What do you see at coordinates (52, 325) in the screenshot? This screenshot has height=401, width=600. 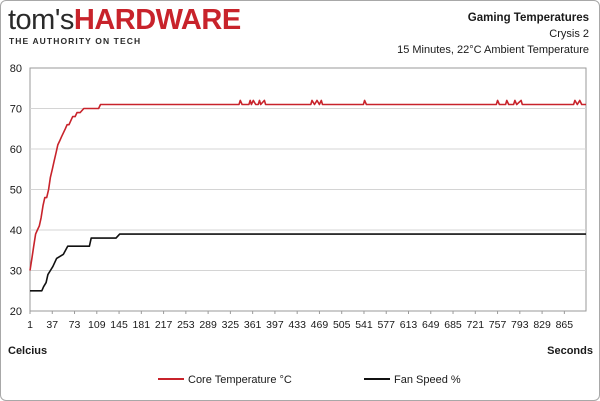 I see `x-tick-label: 37` at bounding box center [52, 325].